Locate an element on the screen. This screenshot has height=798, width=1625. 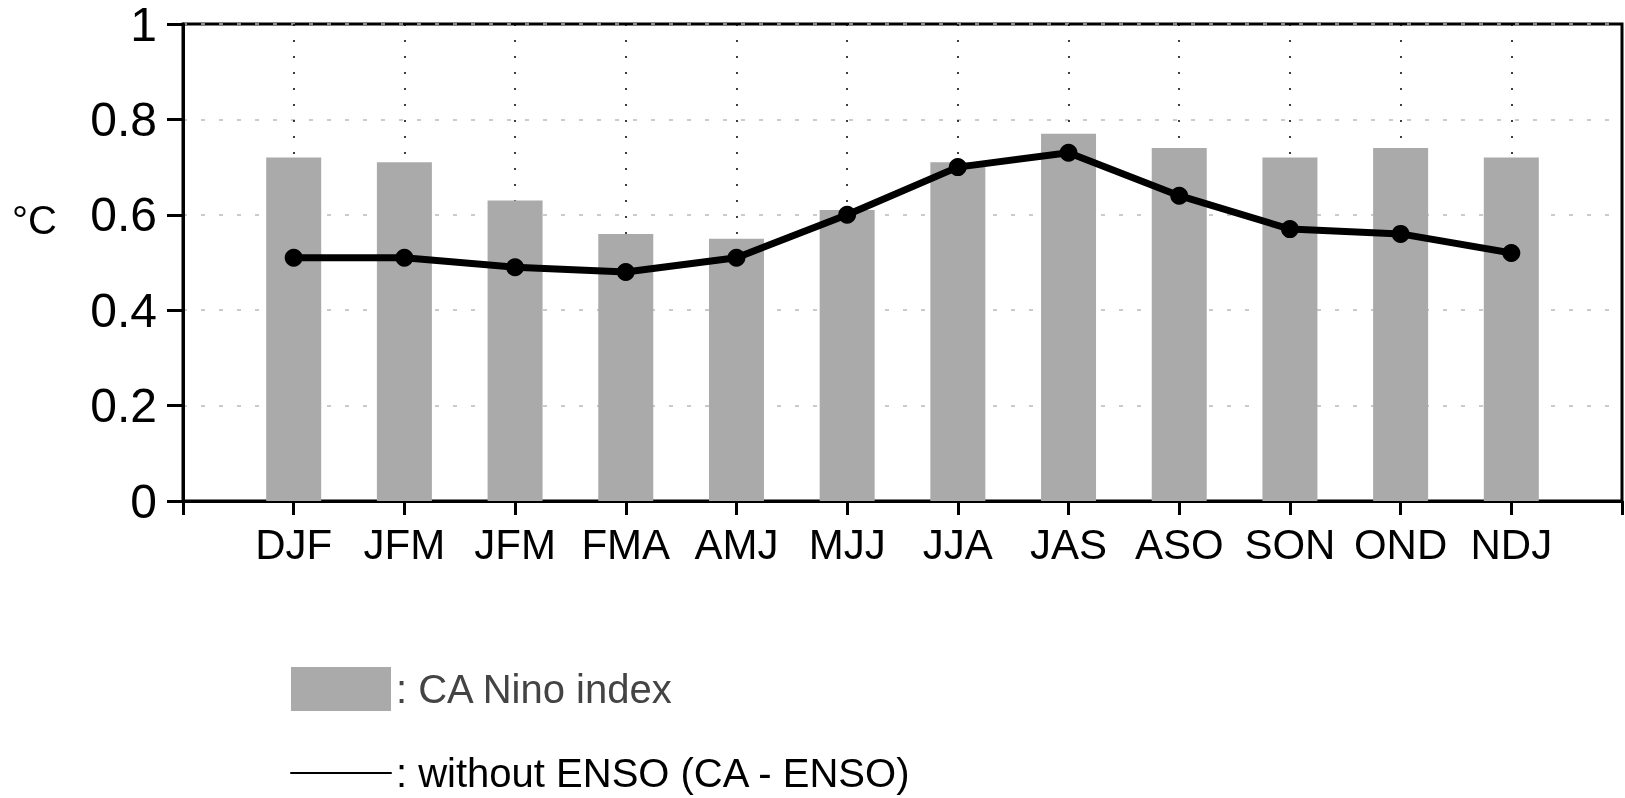
legend-label: : CA Nino index is located at coordinates (534, 689).